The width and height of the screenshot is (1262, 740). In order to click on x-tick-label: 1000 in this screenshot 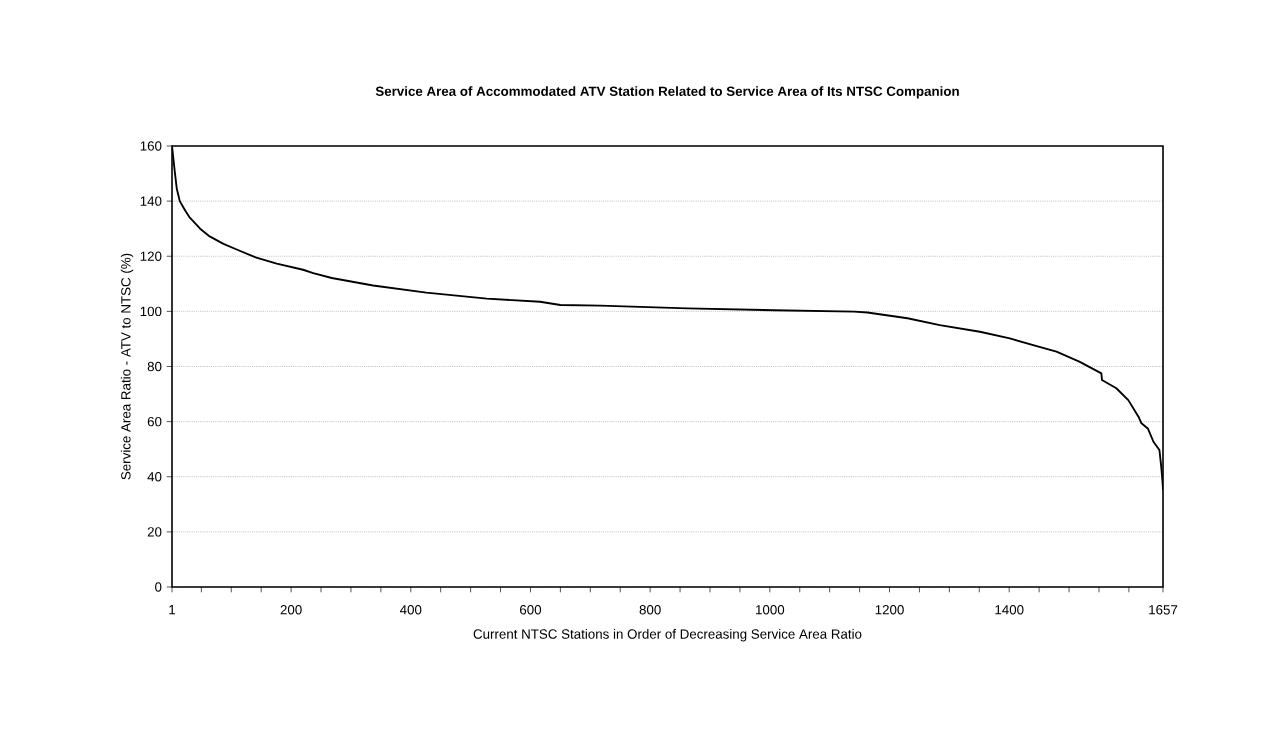, I will do `click(770, 610)`.